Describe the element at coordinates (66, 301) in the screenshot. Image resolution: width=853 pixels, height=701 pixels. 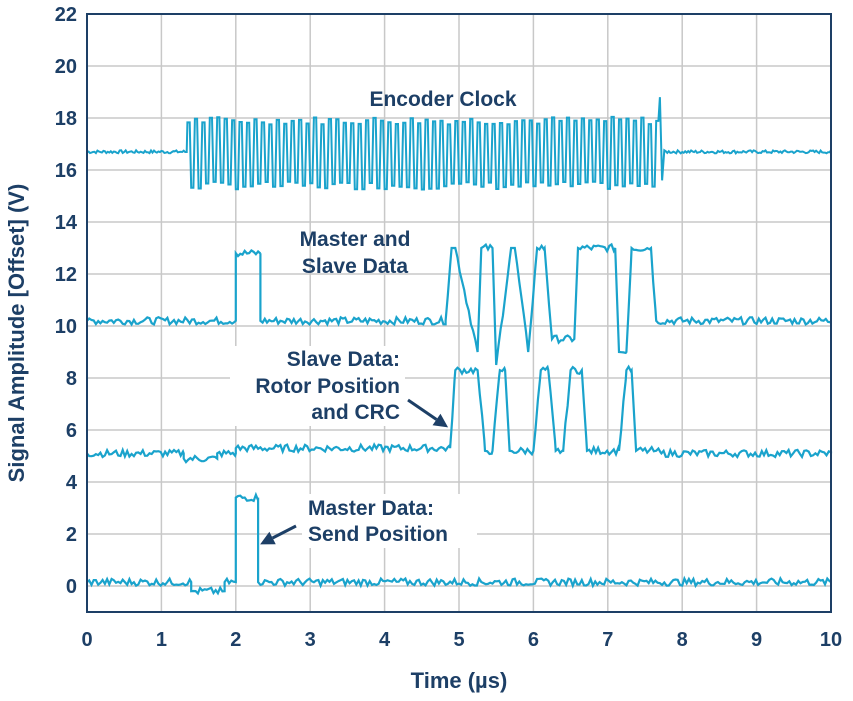
I see `y-tick-labels: 0 2 4 6 8 10 12 14 16 18 20 22` at that location.